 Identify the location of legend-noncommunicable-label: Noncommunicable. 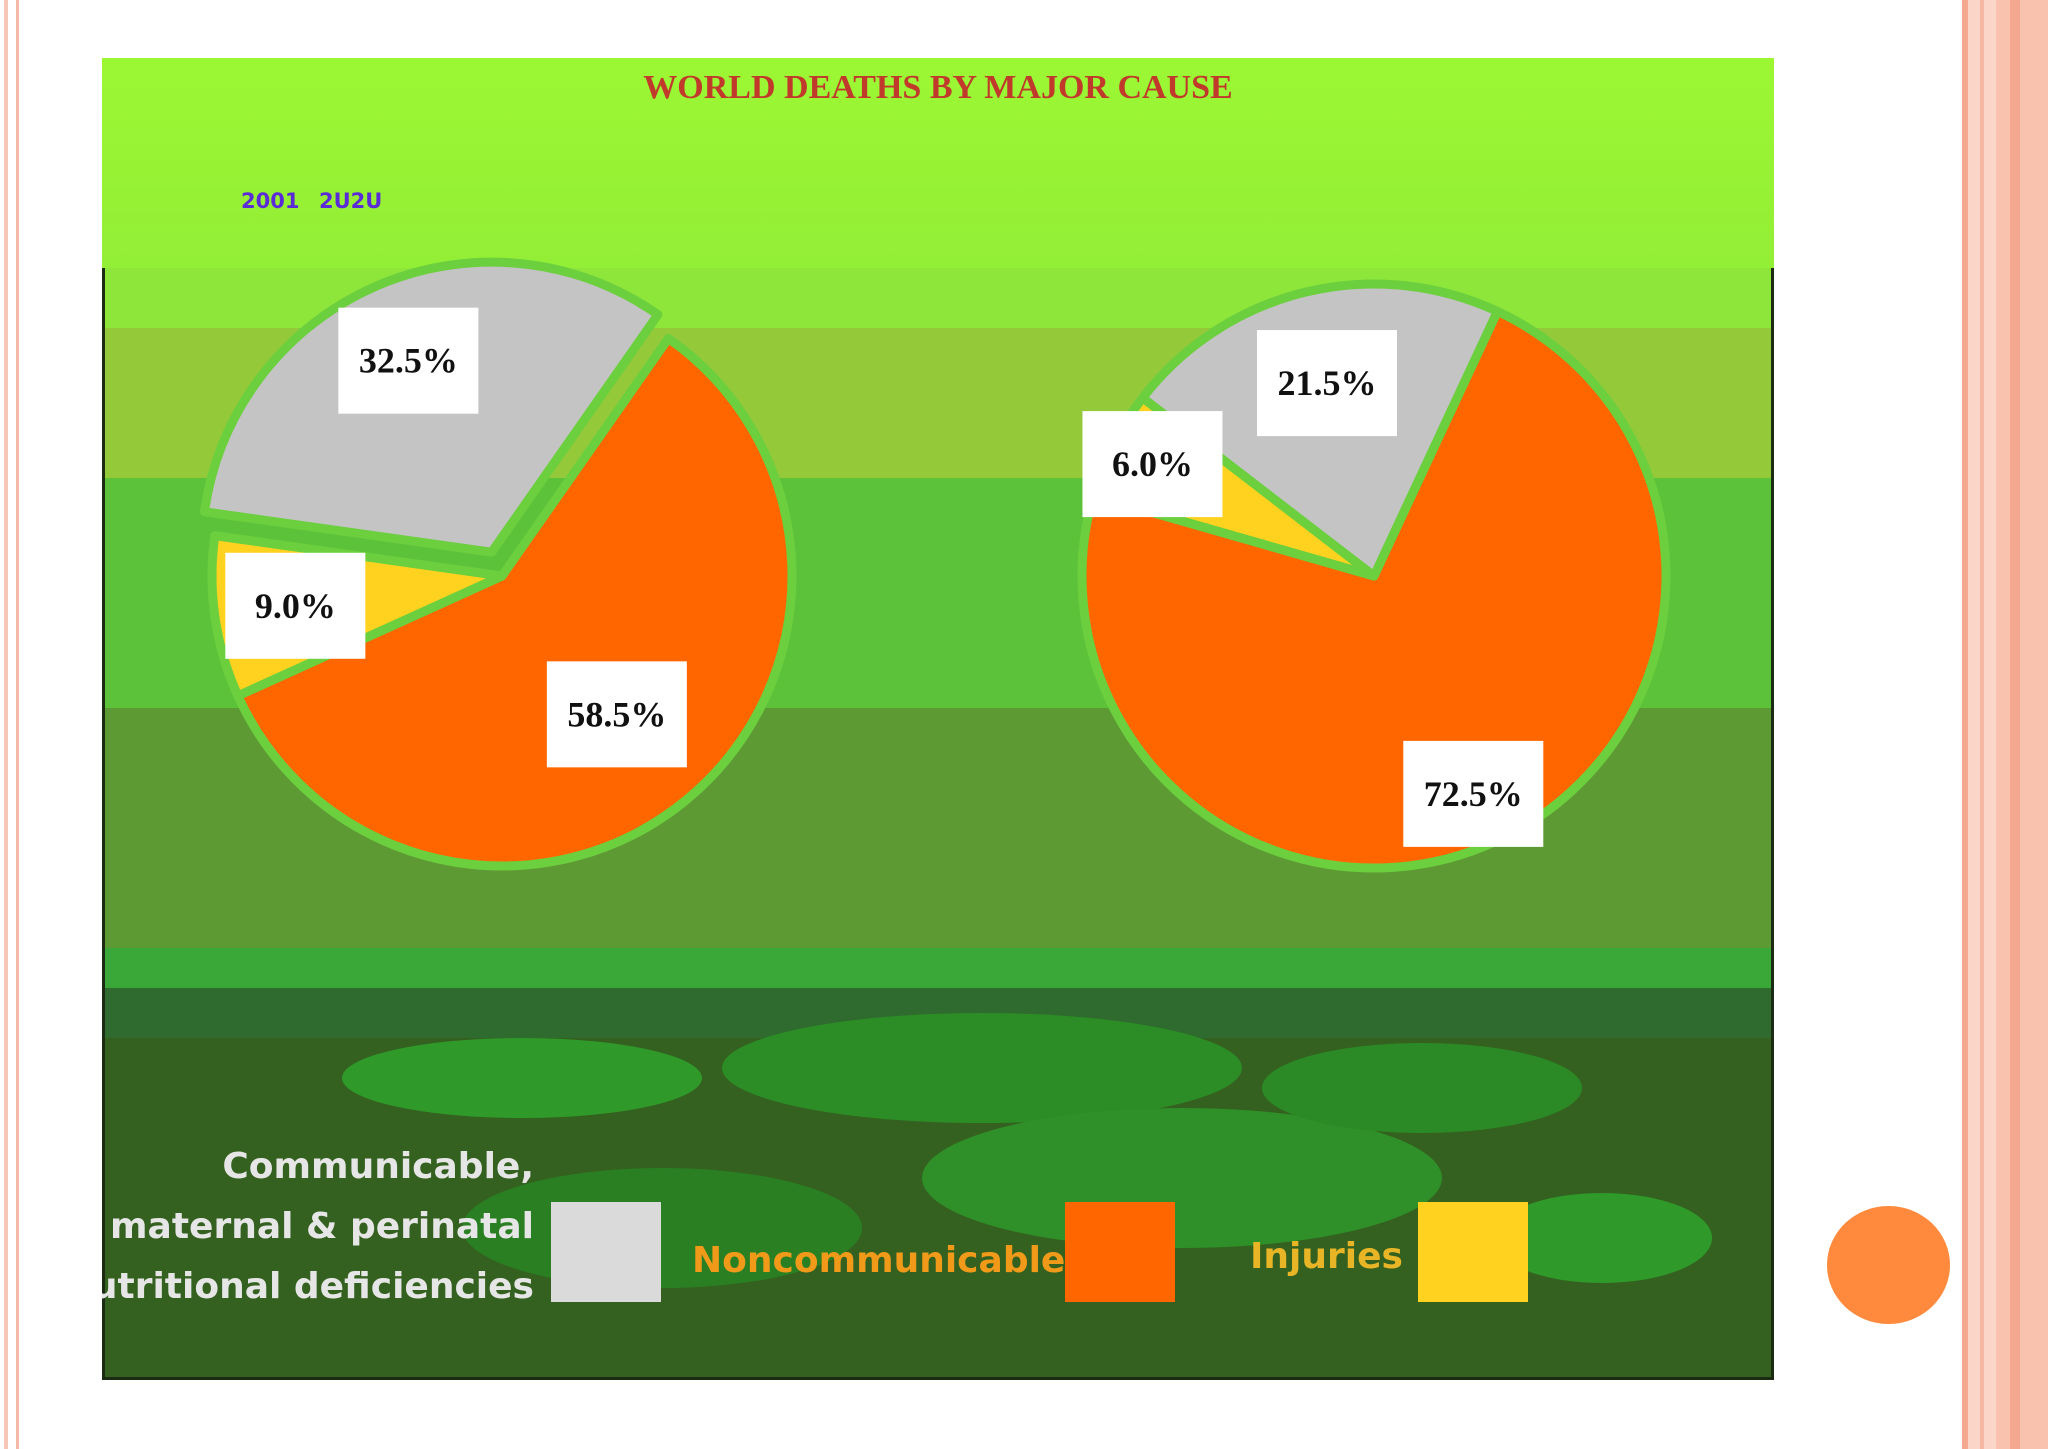
(878, 1260).